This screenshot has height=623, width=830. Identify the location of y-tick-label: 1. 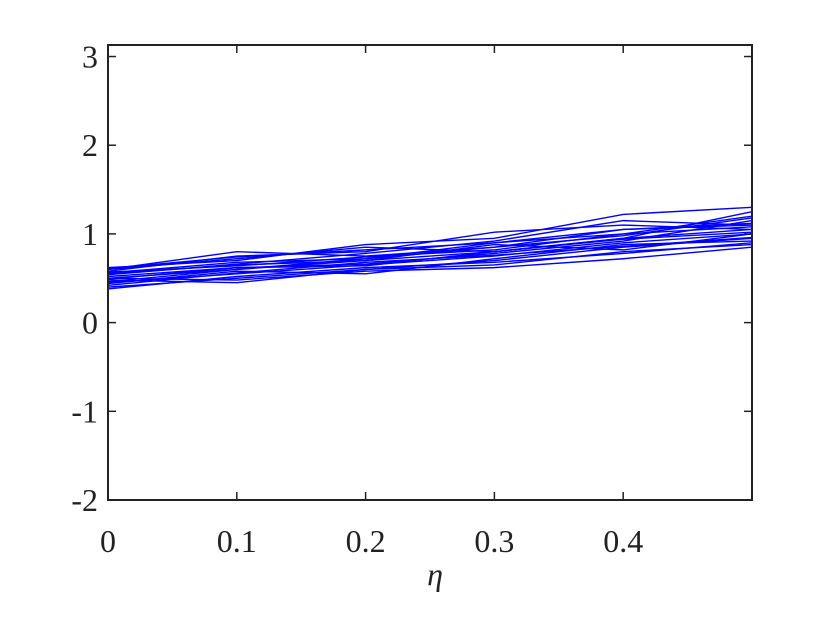
(90, 234).